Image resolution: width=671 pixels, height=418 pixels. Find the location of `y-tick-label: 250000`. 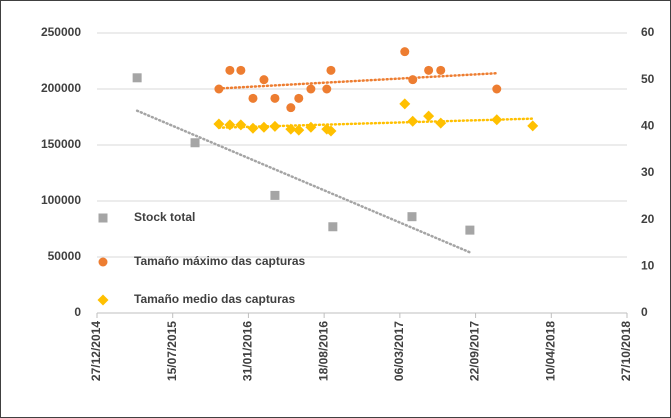

y-tick-label: 250000 is located at coordinates (61, 32).